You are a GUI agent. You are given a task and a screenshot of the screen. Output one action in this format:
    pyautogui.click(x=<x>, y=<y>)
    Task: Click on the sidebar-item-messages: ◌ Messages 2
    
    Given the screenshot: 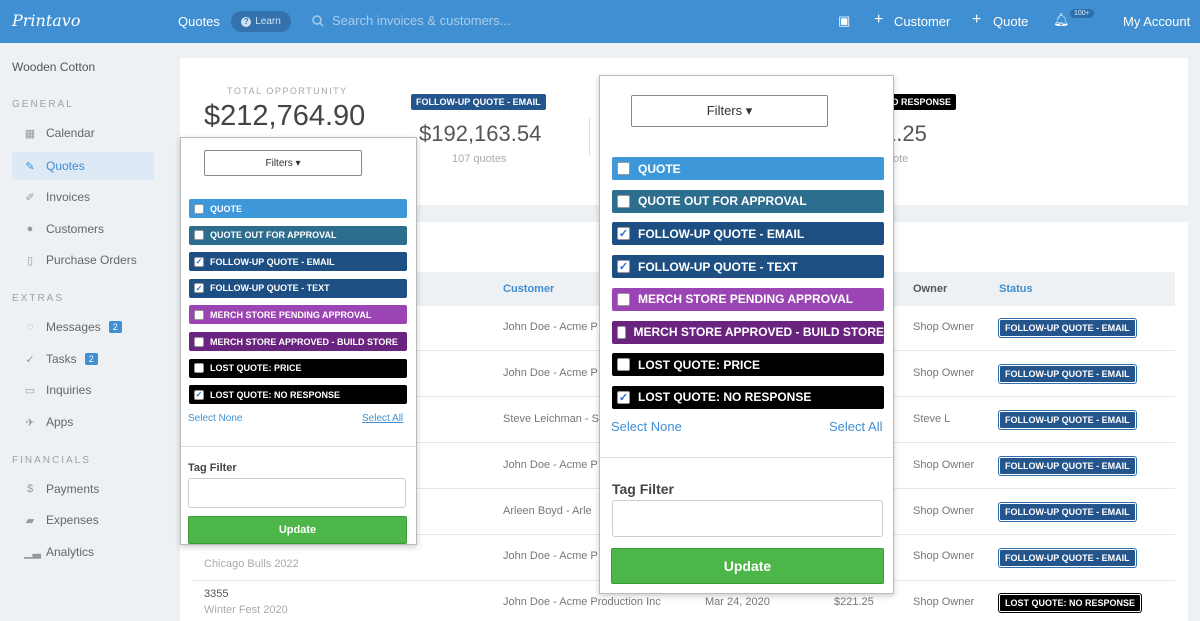 What is the action you would take?
    pyautogui.click(x=83, y=327)
    